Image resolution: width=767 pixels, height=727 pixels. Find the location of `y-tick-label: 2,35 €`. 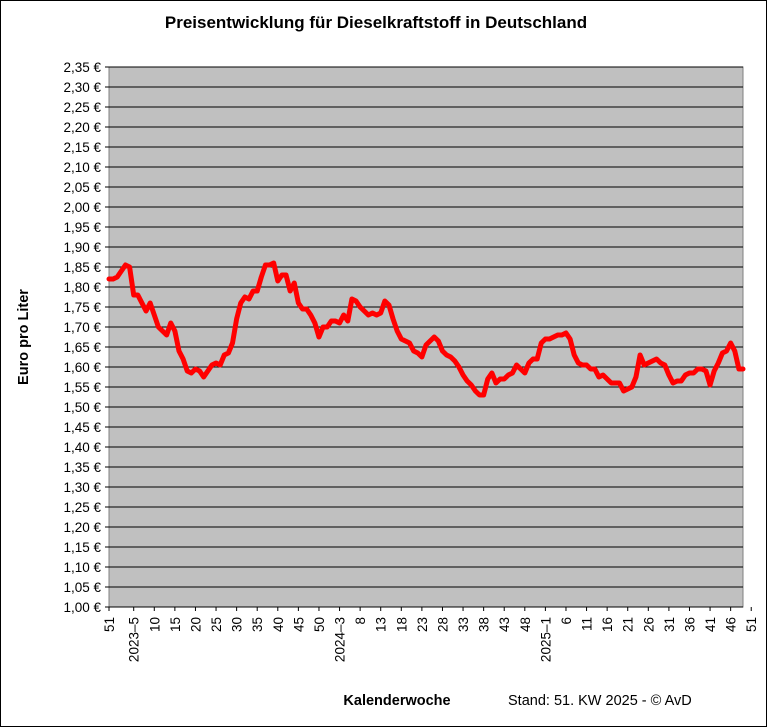

y-tick-label: 2,35 € is located at coordinates (82, 67).